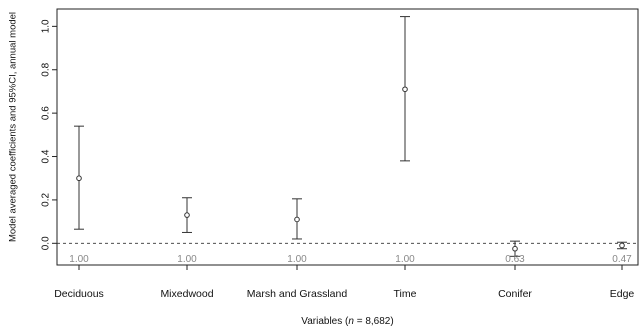 The image size is (643, 330). I want to click on x-axis-label: Variables (n = 8,682), so click(347, 321).